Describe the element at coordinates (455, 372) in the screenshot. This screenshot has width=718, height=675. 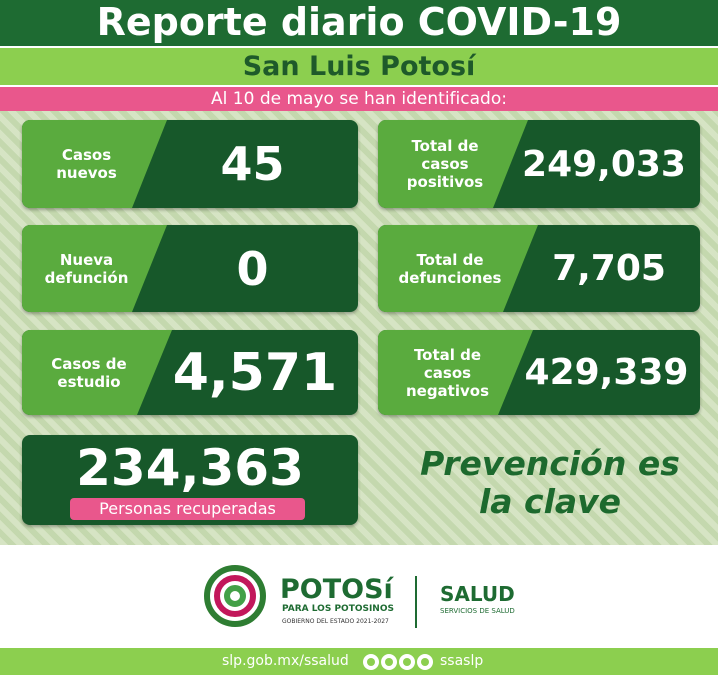
I see `stat-label: Total de casos negativos` at that location.